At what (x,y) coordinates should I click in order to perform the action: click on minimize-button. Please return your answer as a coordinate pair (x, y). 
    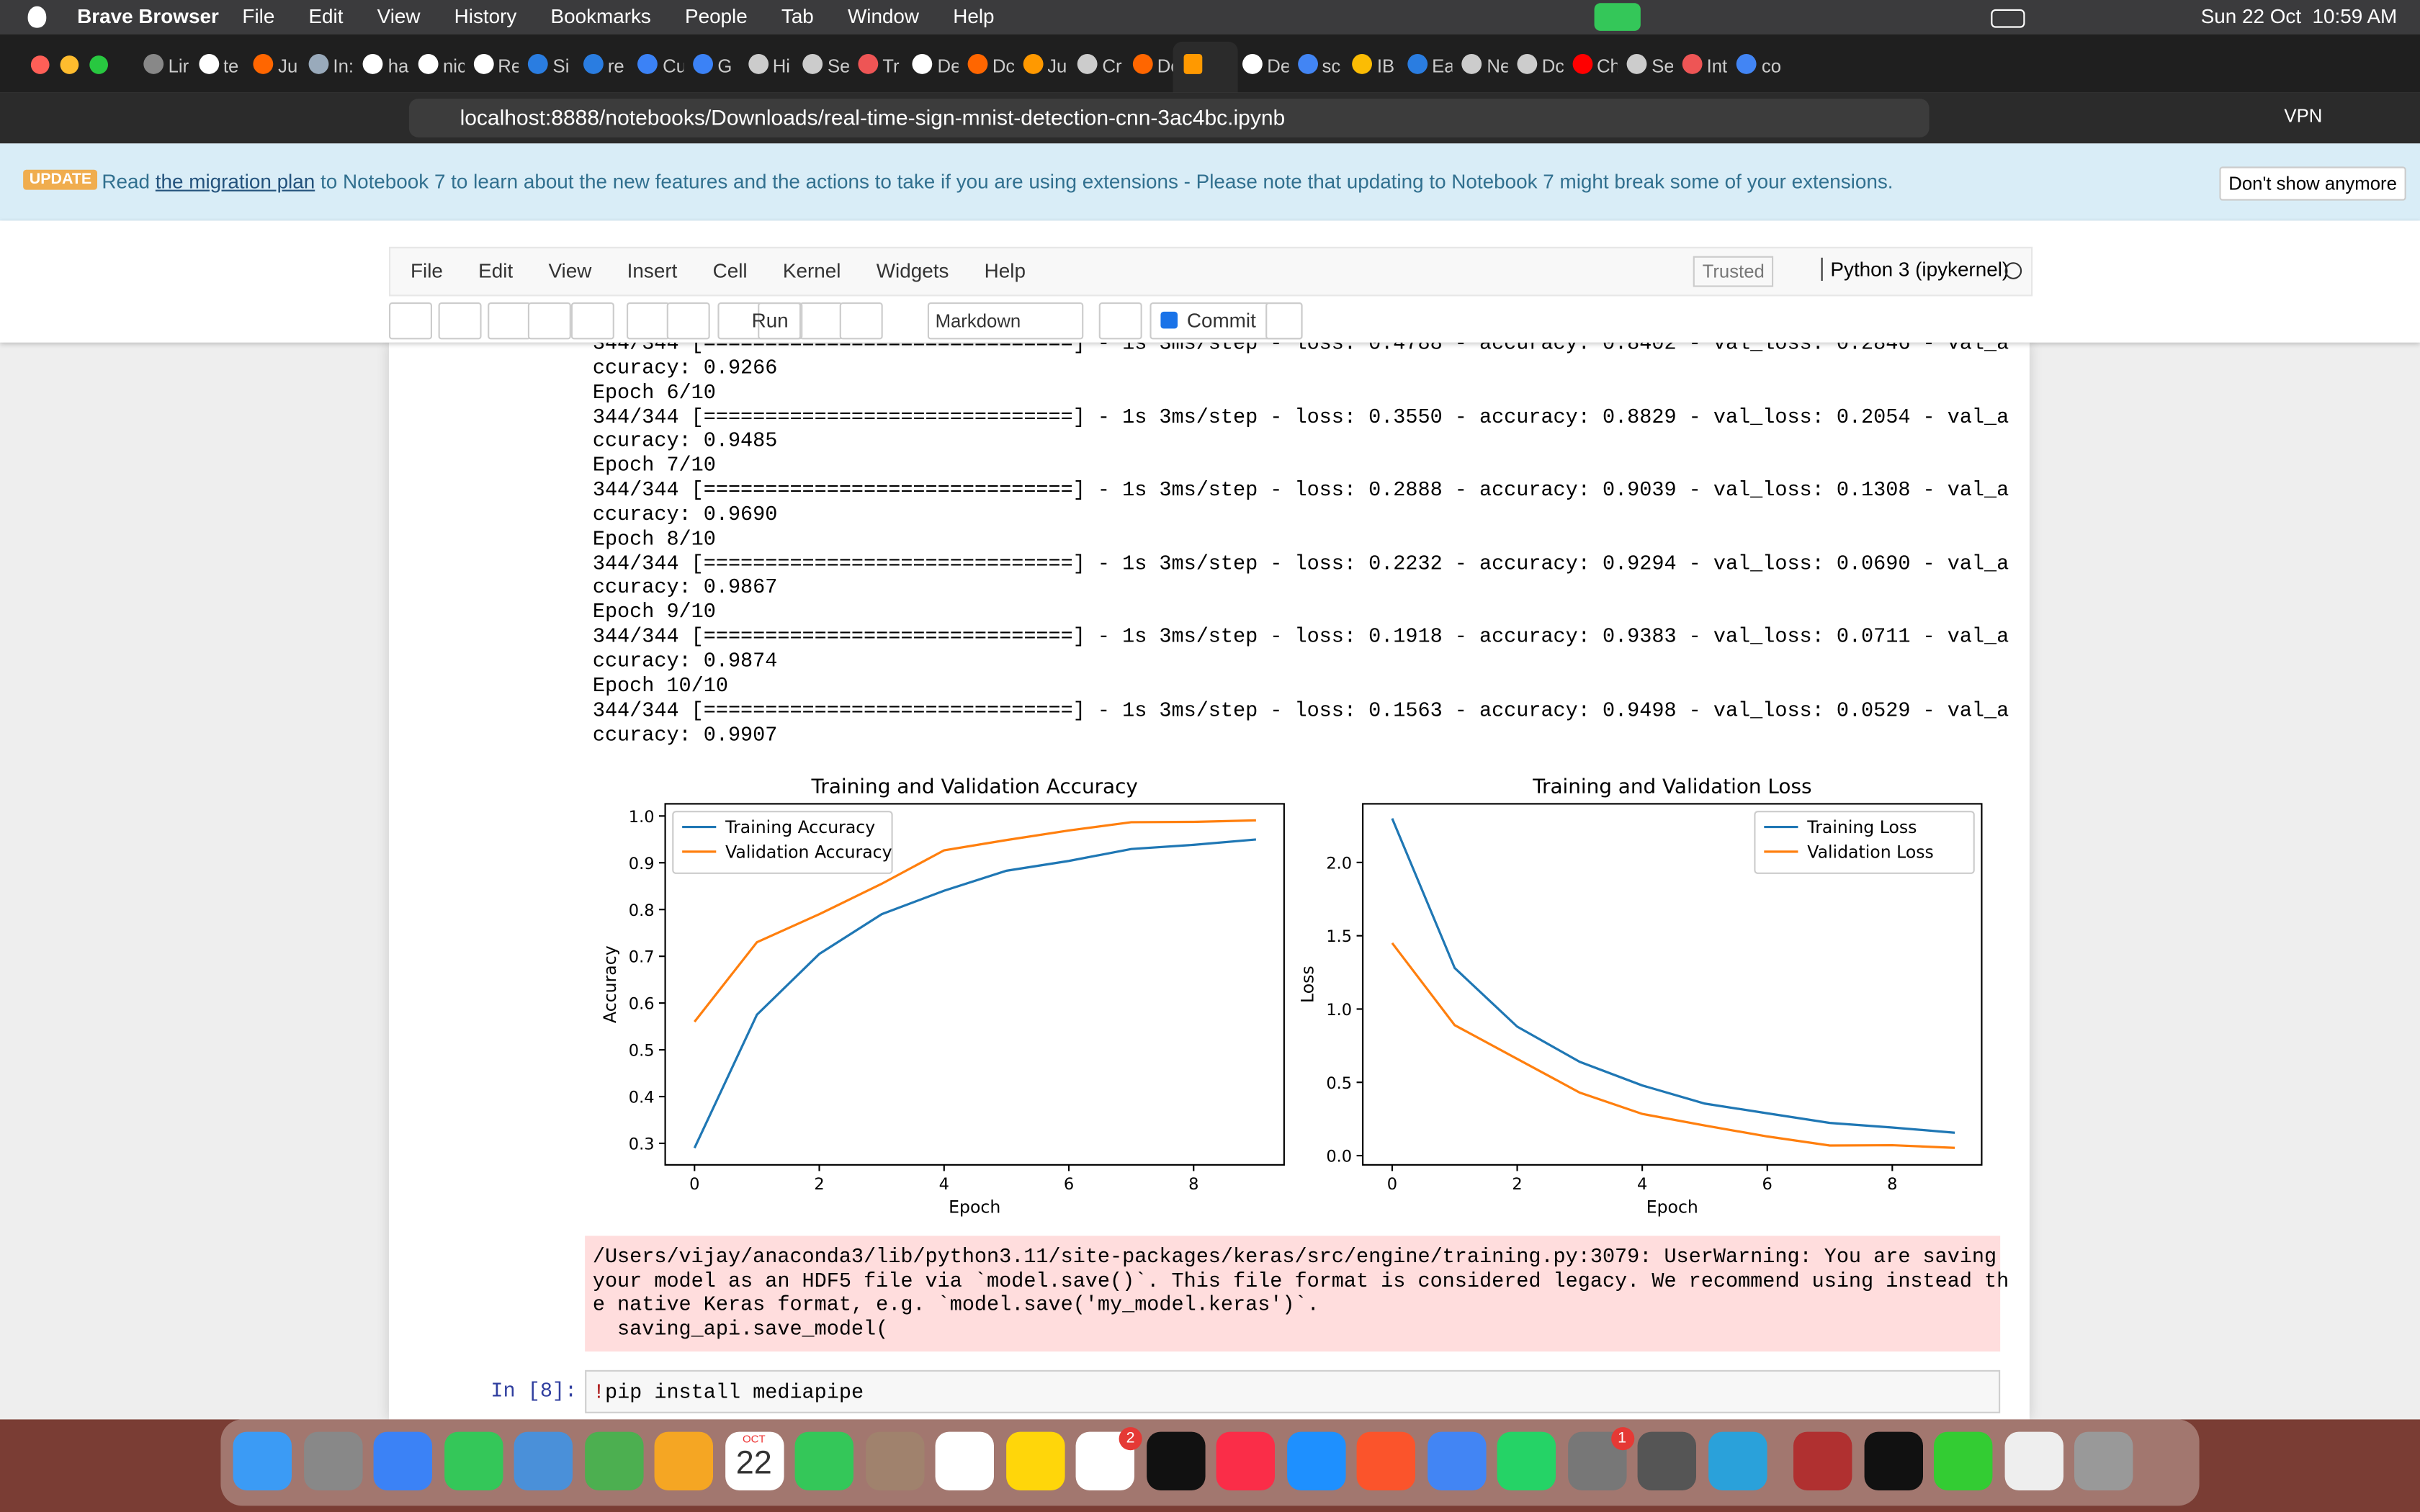
    Looking at the image, I should click on (69, 64).